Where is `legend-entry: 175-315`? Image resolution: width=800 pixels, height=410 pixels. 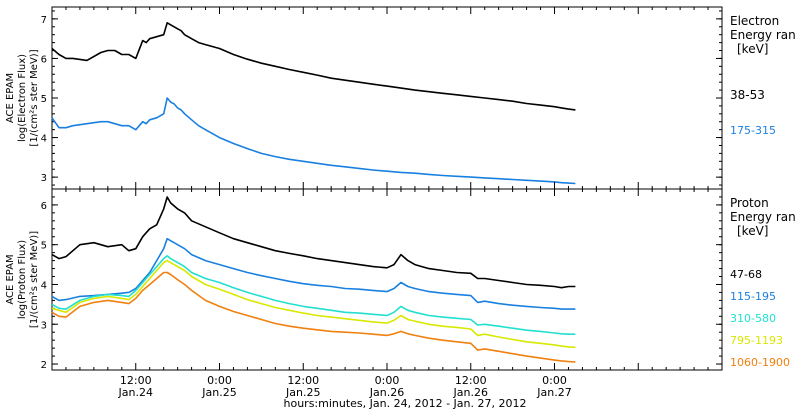 legend-entry: 175-315 is located at coordinates (753, 130).